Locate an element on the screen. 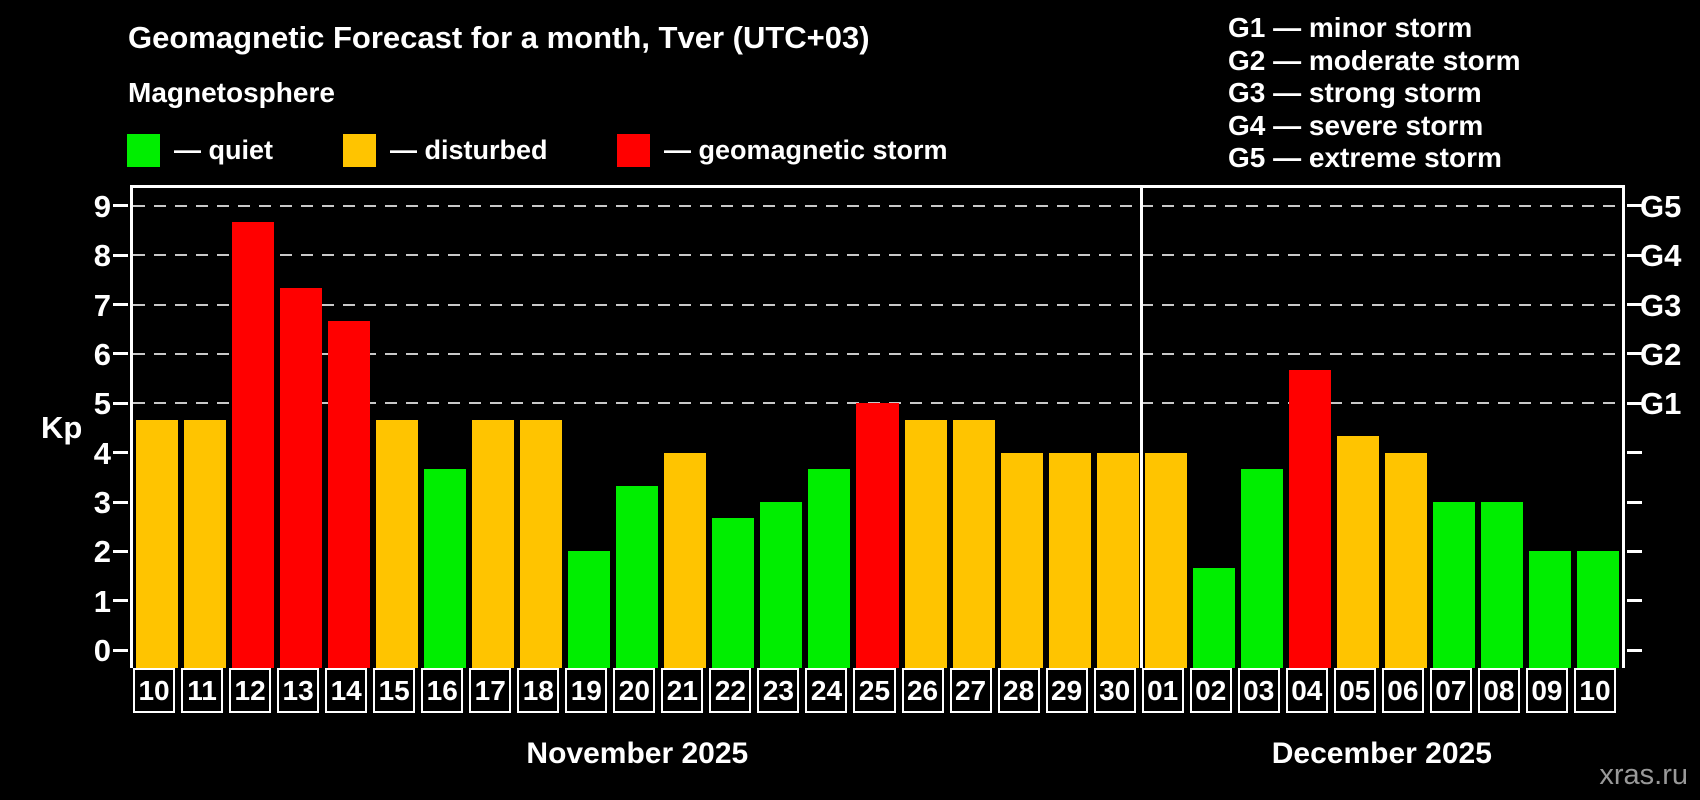  date-label: 09 is located at coordinates (1546, 690).